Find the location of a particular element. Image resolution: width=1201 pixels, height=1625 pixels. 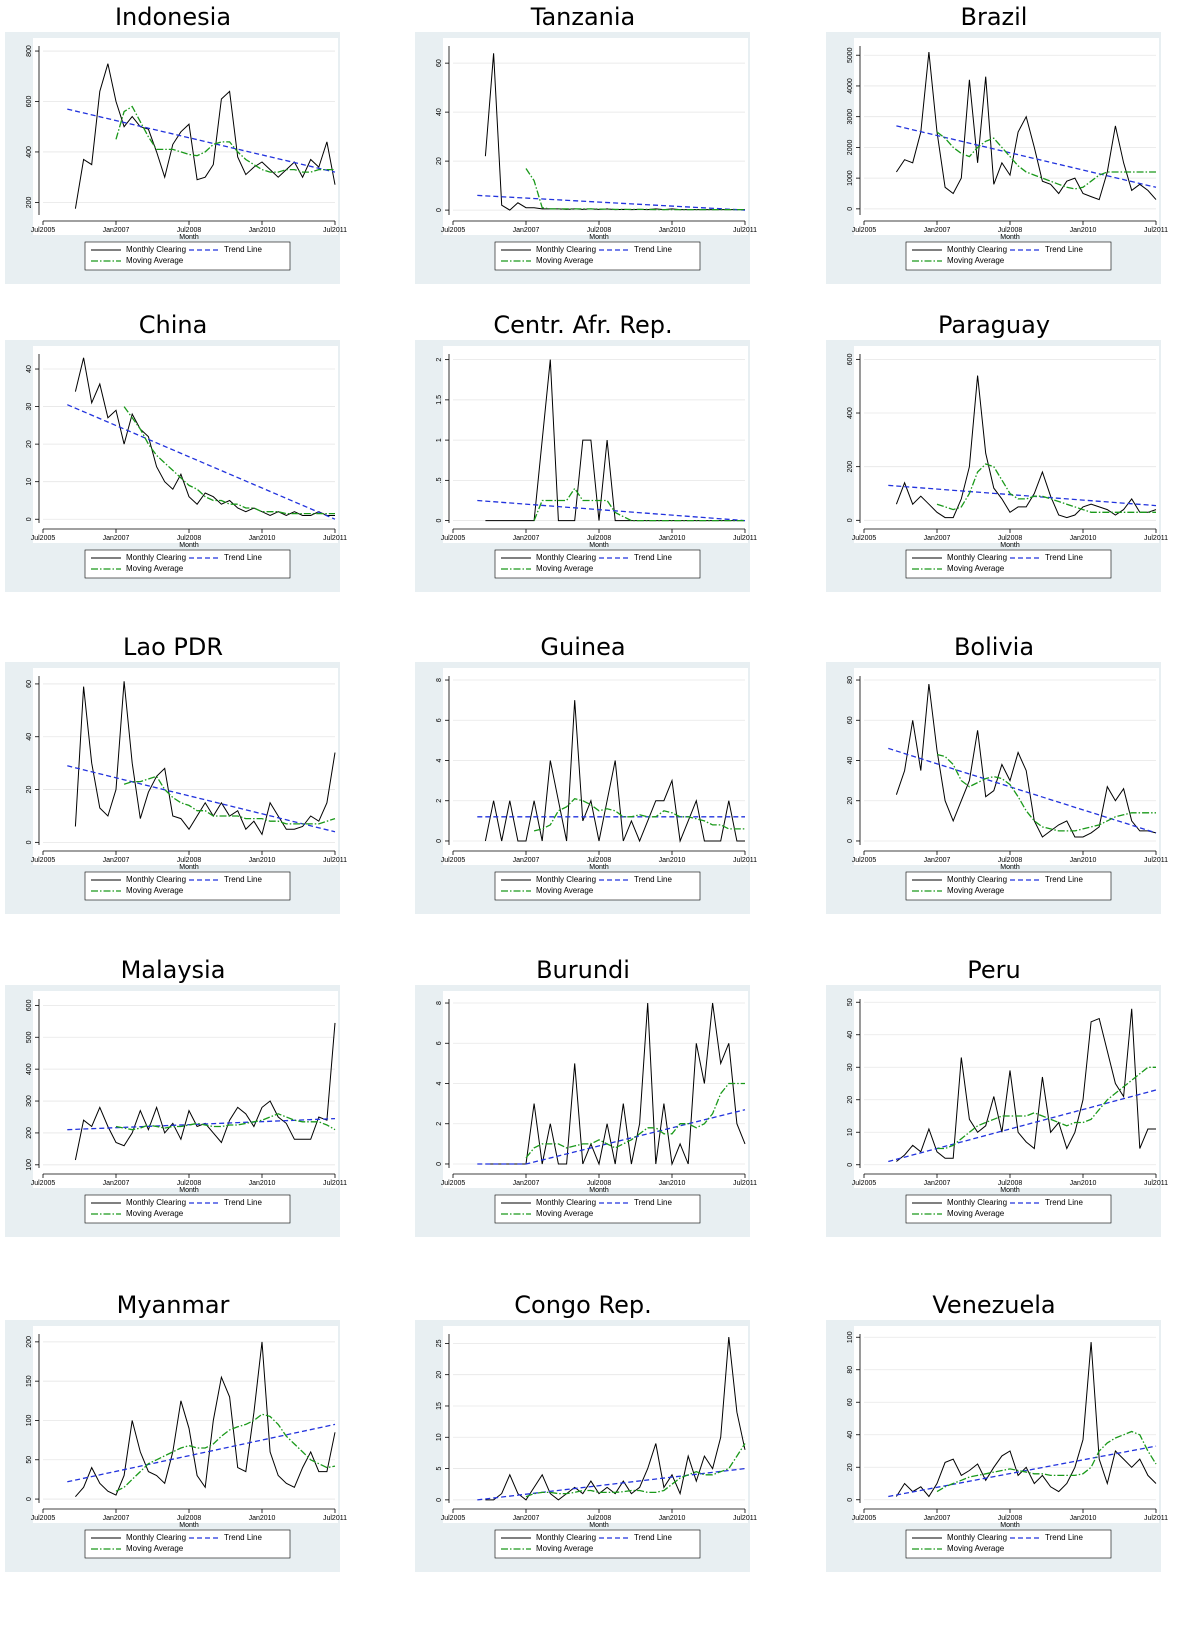

y-tick-label: 100 is located at coordinates (29, 1165).